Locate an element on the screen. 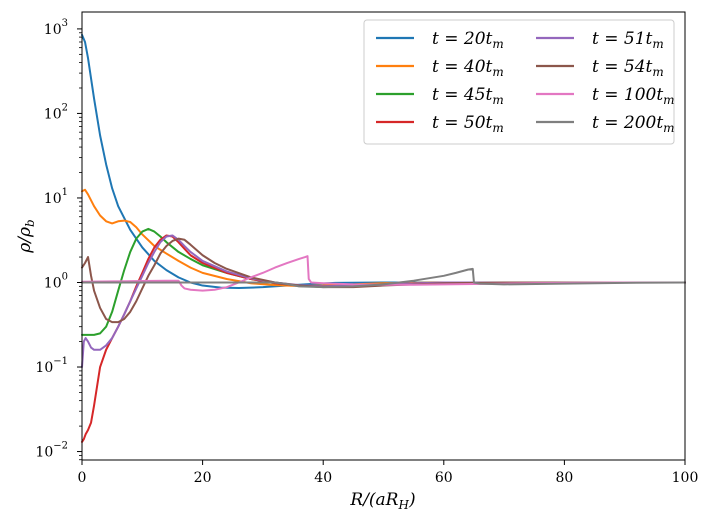 This screenshot has width=710, height=527. y-tick-label: 10⁻² is located at coordinates (51, 451).